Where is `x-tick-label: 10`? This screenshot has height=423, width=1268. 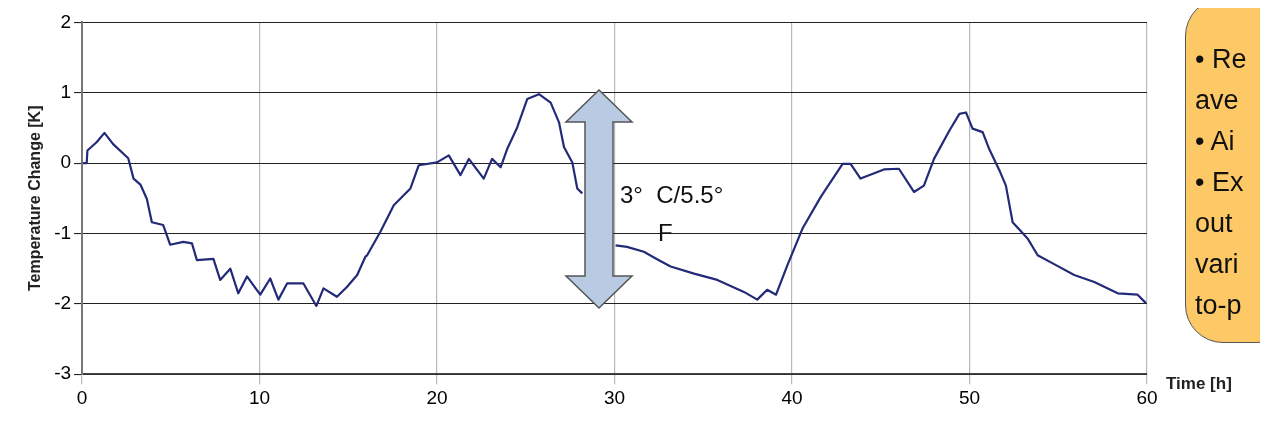
x-tick-label: 10 is located at coordinates (260, 397).